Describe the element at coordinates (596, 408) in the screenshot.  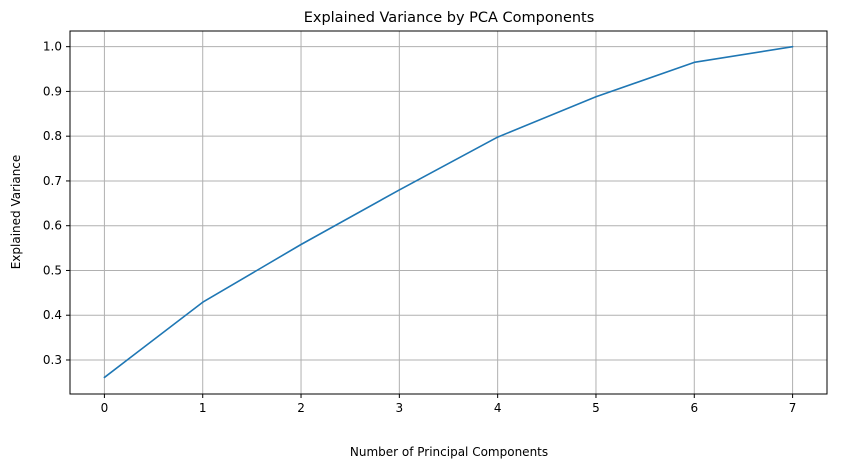
I see `x-tick-label: 5` at that location.